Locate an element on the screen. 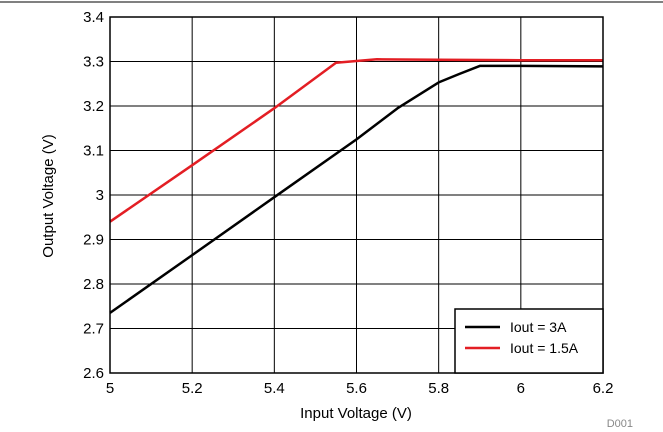  x-axis-title: Input Voltage (V) is located at coordinates (356, 413).